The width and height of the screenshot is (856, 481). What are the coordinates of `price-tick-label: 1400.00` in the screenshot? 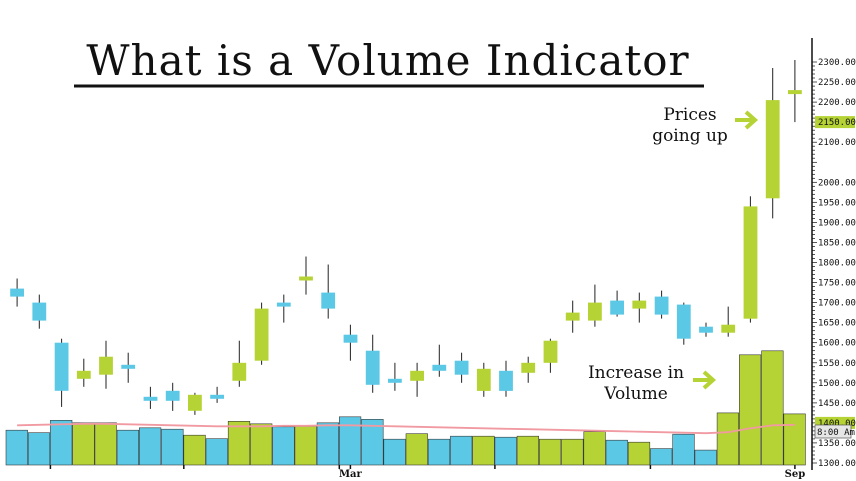 It's located at (837, 424).